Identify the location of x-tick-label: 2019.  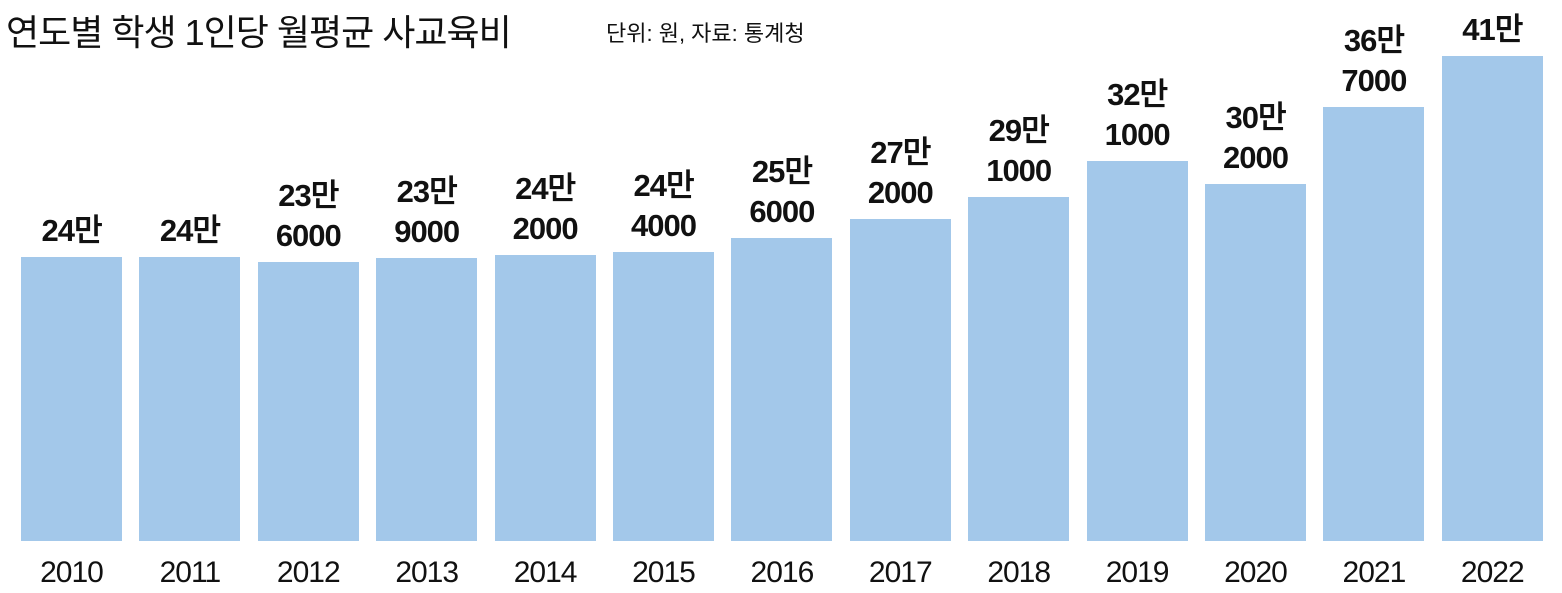
(1137, 572).